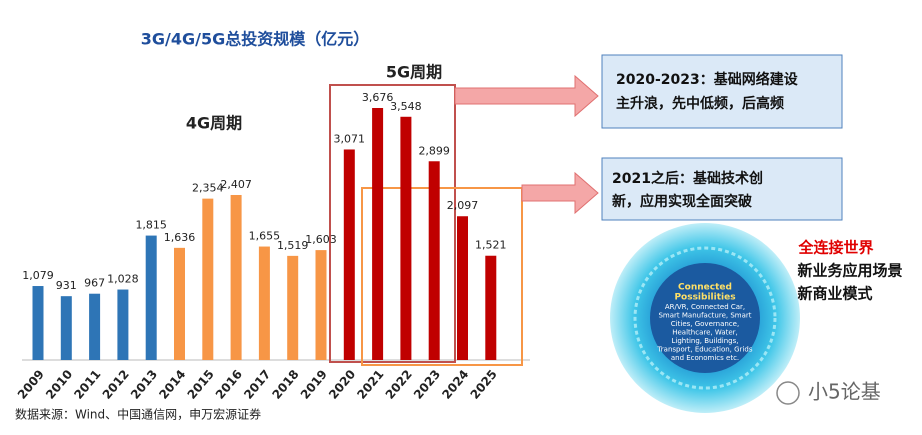 This screenshot has width=922, height=435. I want to click on circle-text: and Economics etc., so click(705, 358).